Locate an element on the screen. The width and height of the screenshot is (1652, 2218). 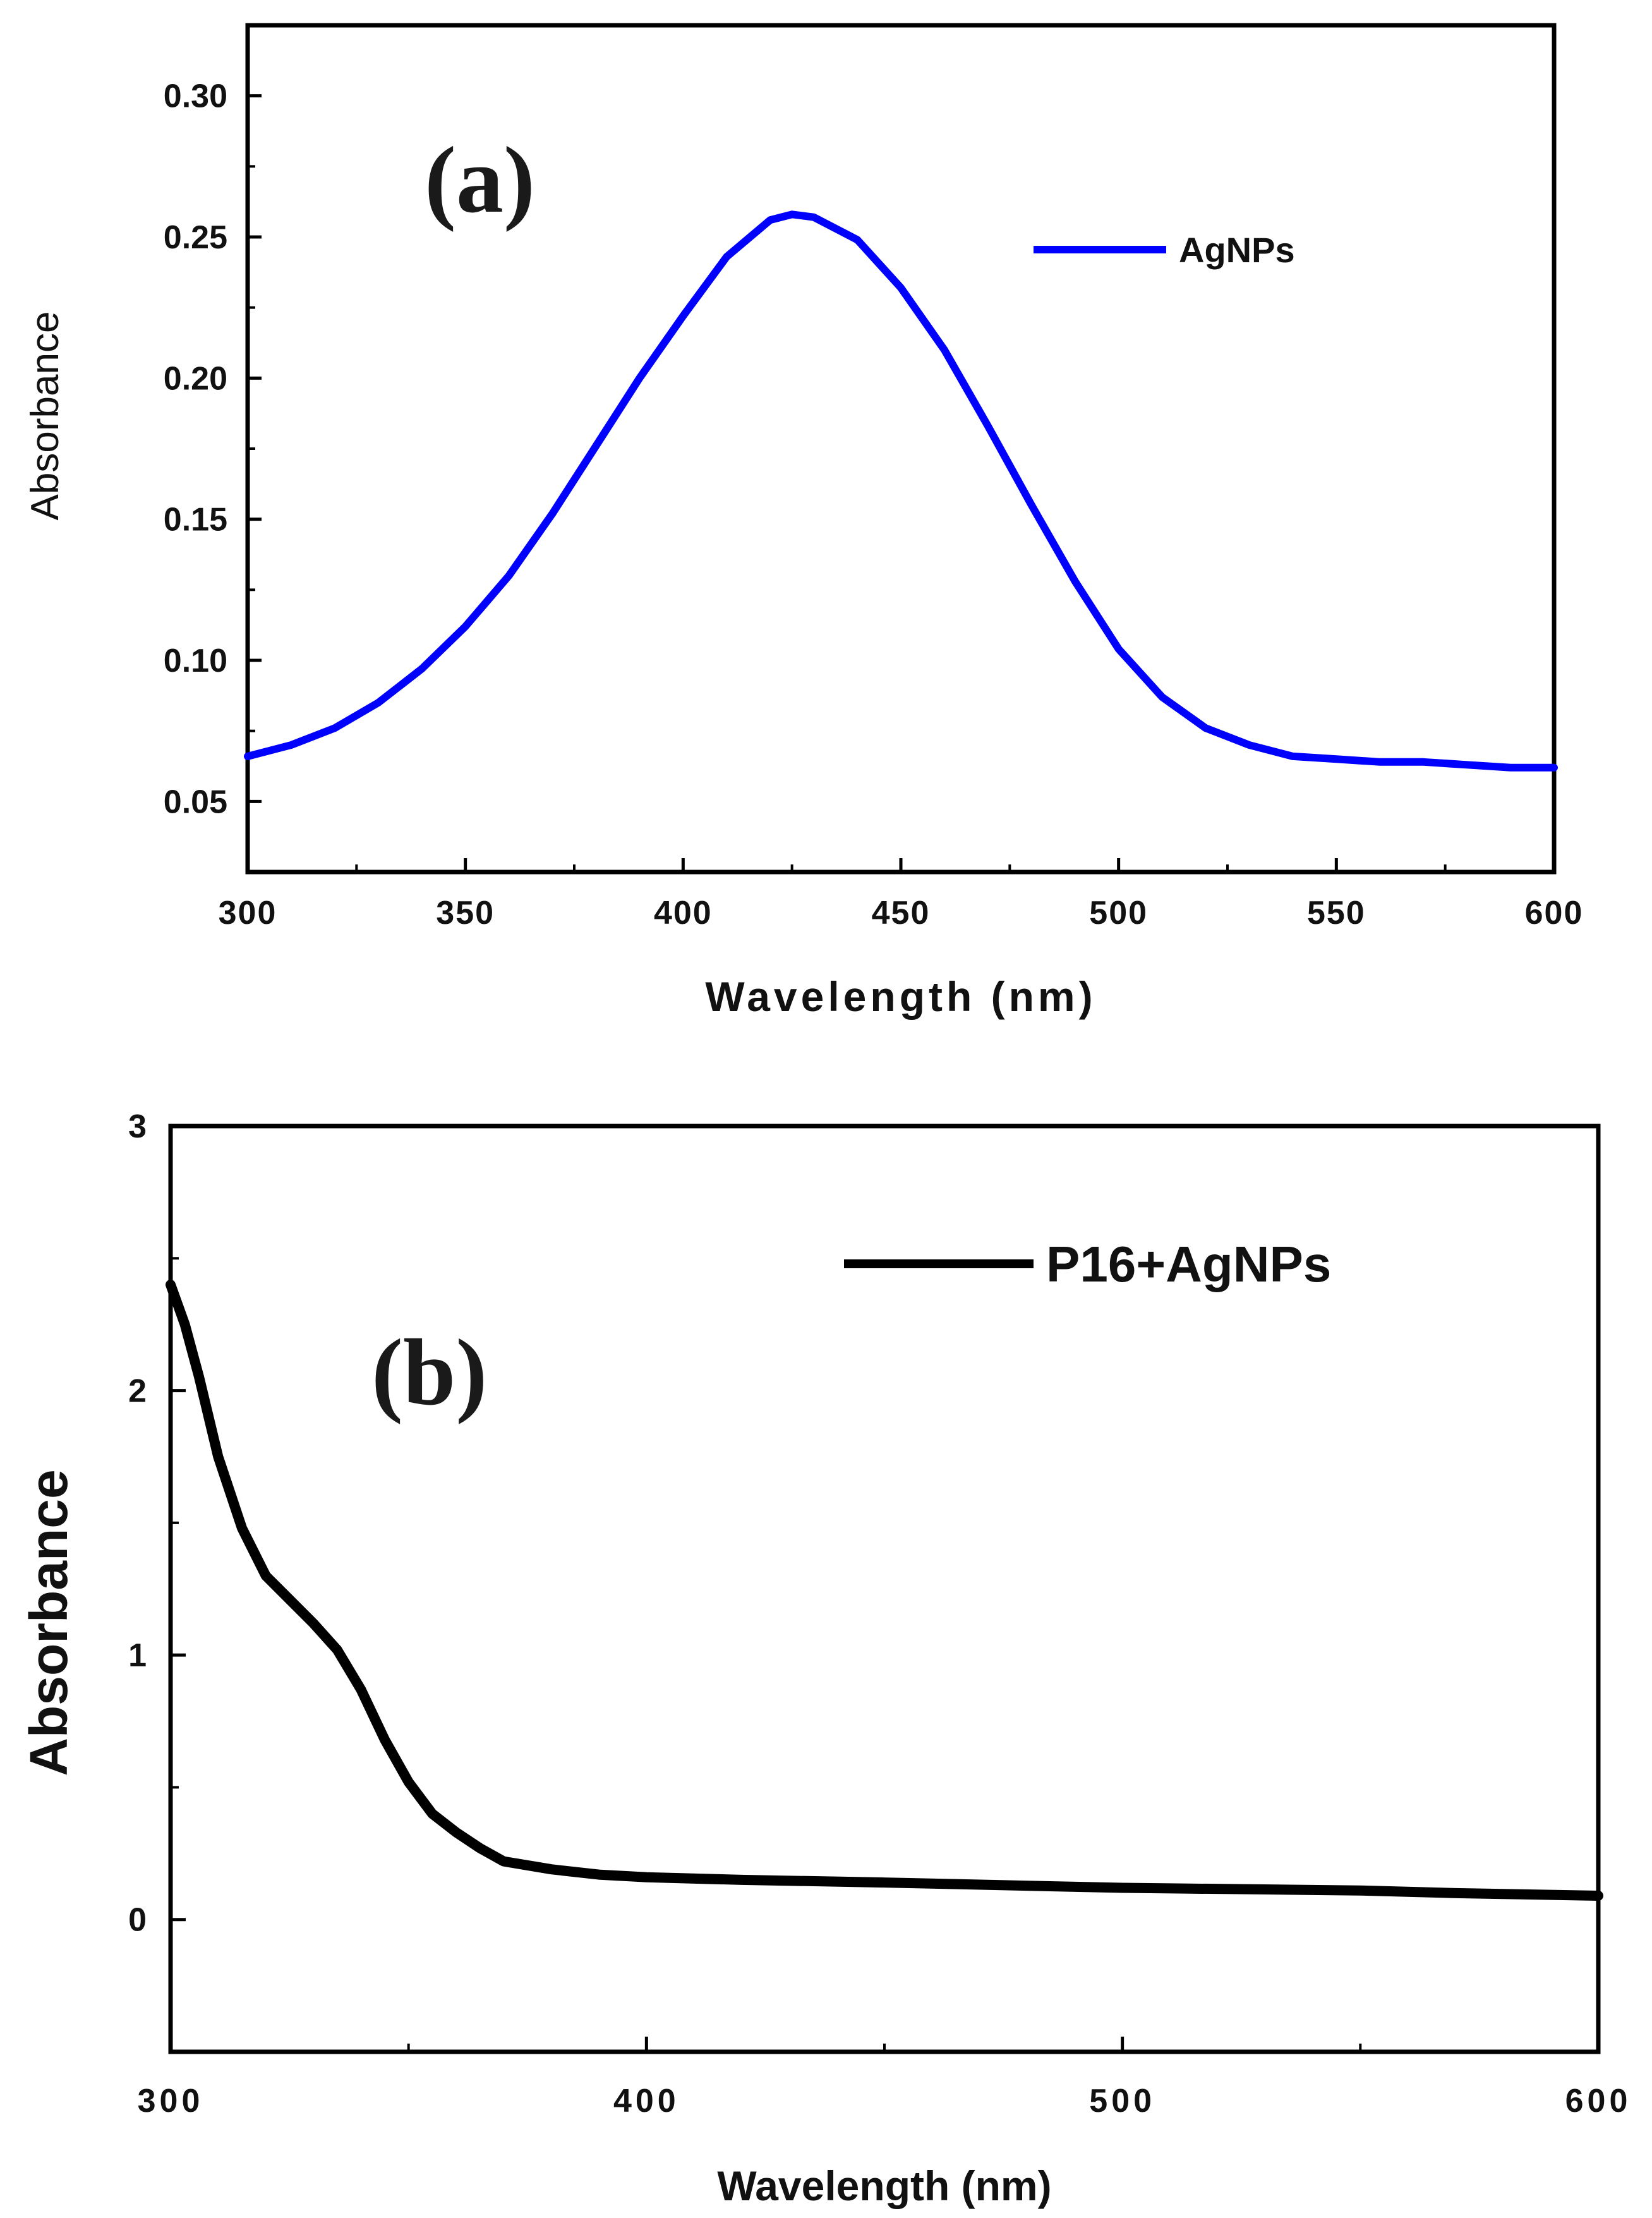
y-axis-title-b: Absorbance is located at coordinates (48, 1623).